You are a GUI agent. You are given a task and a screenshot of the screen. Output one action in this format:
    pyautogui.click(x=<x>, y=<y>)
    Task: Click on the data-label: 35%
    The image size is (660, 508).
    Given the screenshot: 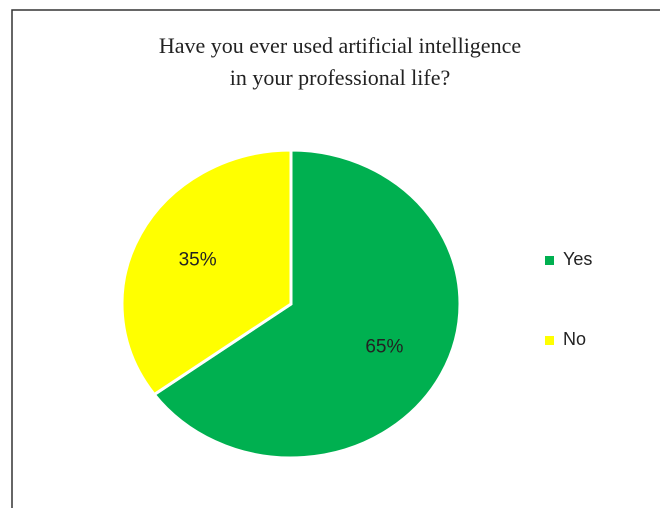 What is the action you would take?
    pyautogui.click(x=198, y=260)
    